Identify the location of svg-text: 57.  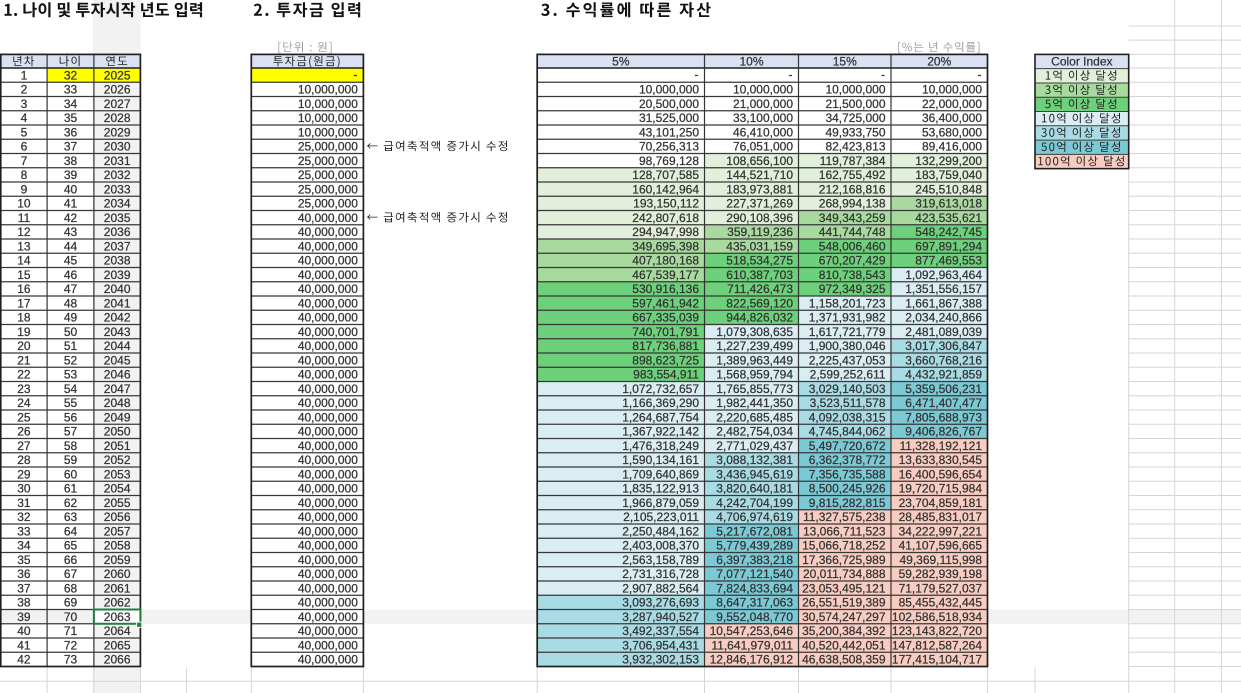
(71, 432).